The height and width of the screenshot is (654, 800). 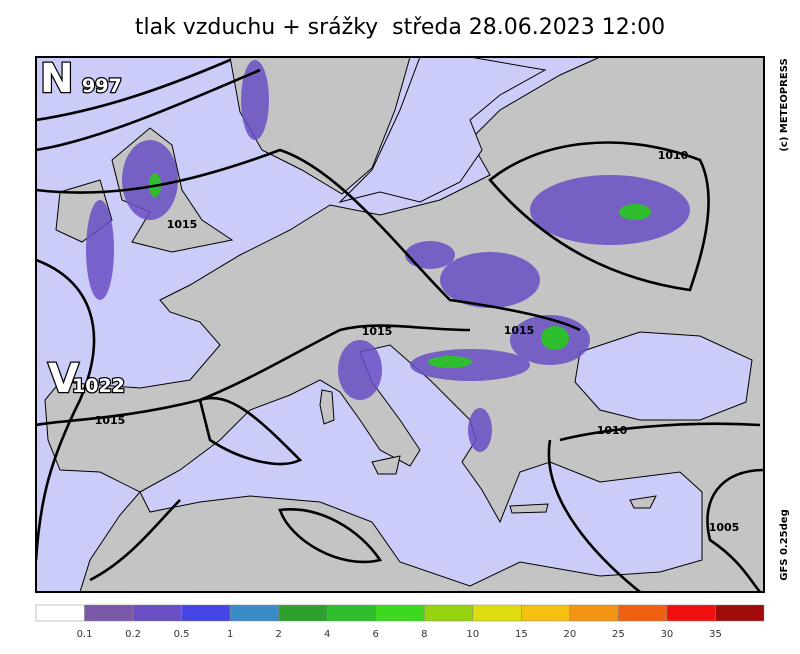 I want to click on legend-label: 6, so click(x=376, y=634).